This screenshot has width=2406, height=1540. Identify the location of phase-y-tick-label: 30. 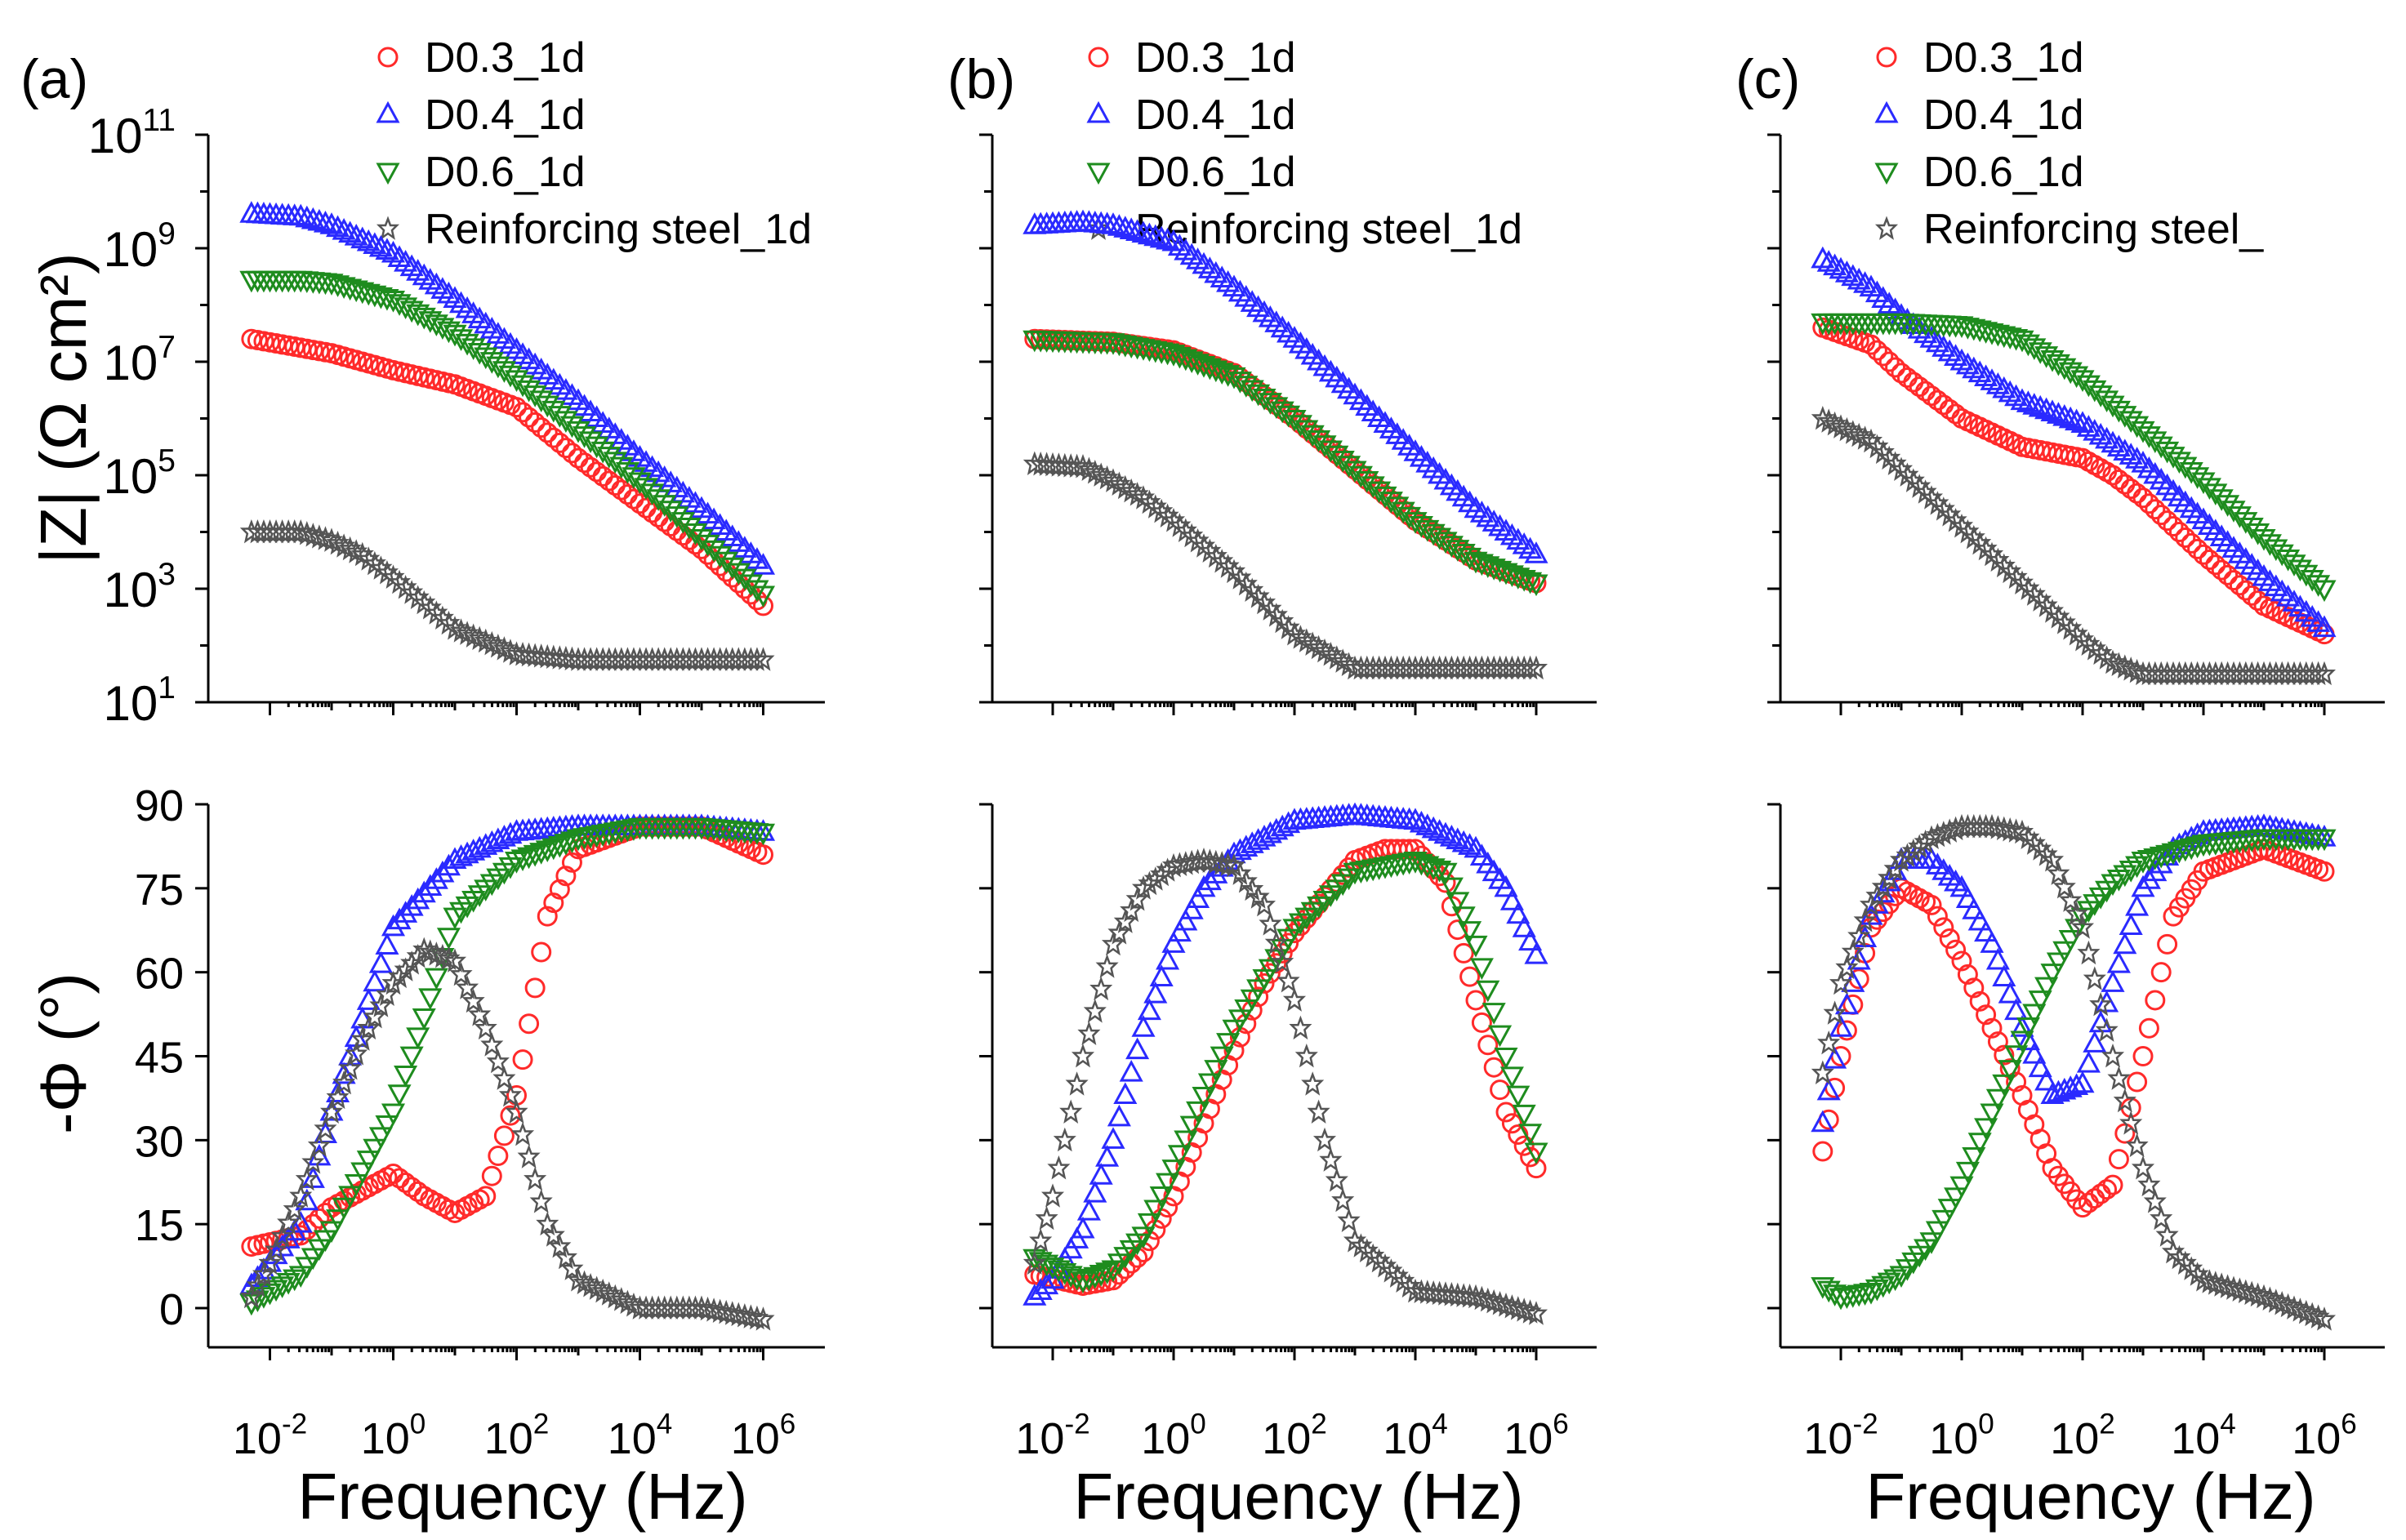
(159, 1141).